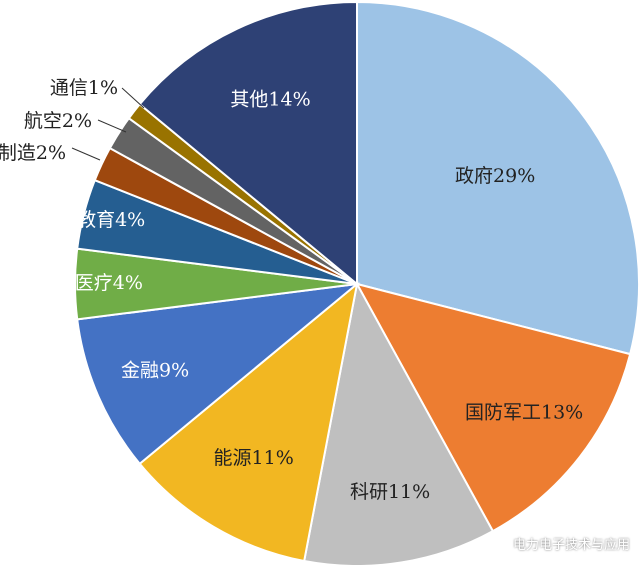  I want to click on wechat-icon, so click(500, 543).